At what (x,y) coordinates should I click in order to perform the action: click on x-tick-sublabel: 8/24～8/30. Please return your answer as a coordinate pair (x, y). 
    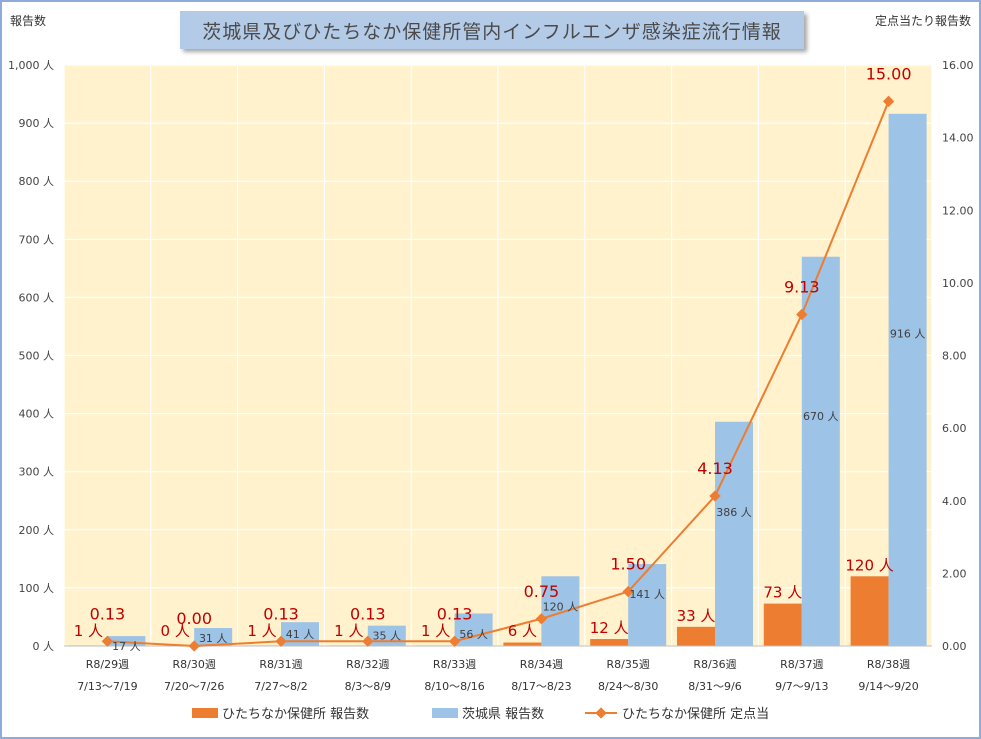
    Looking at the image, I should click on (628, 686).